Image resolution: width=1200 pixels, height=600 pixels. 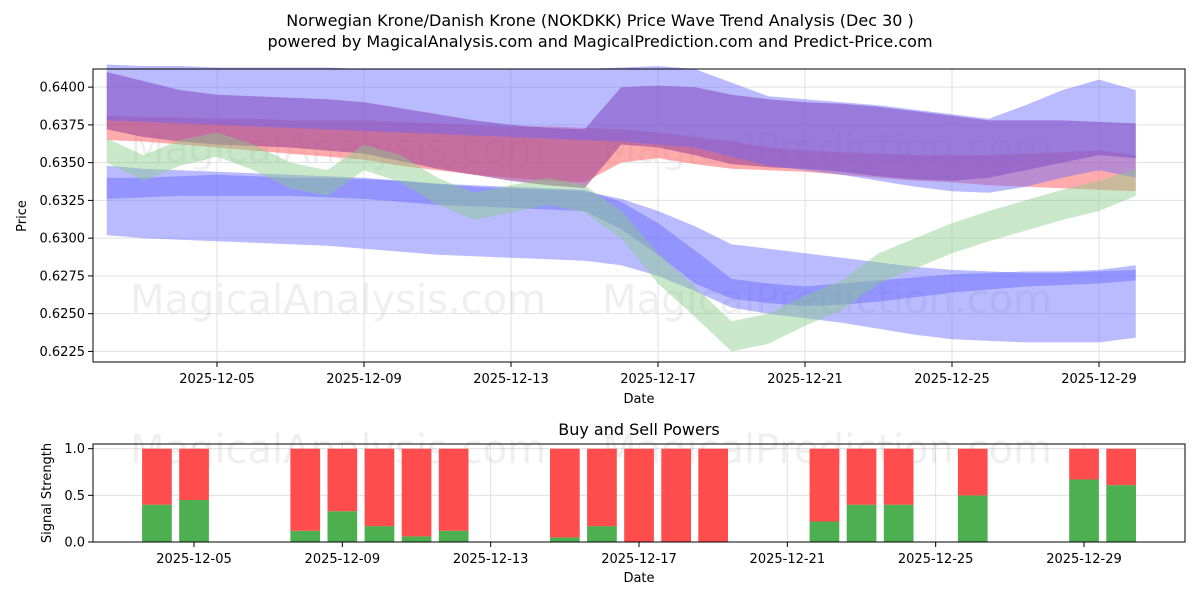 What do you see at coordinates (74, 496) in the screenshot?
I see `signal-y-tick-label: 0.5` at bounding box center [74, 496].